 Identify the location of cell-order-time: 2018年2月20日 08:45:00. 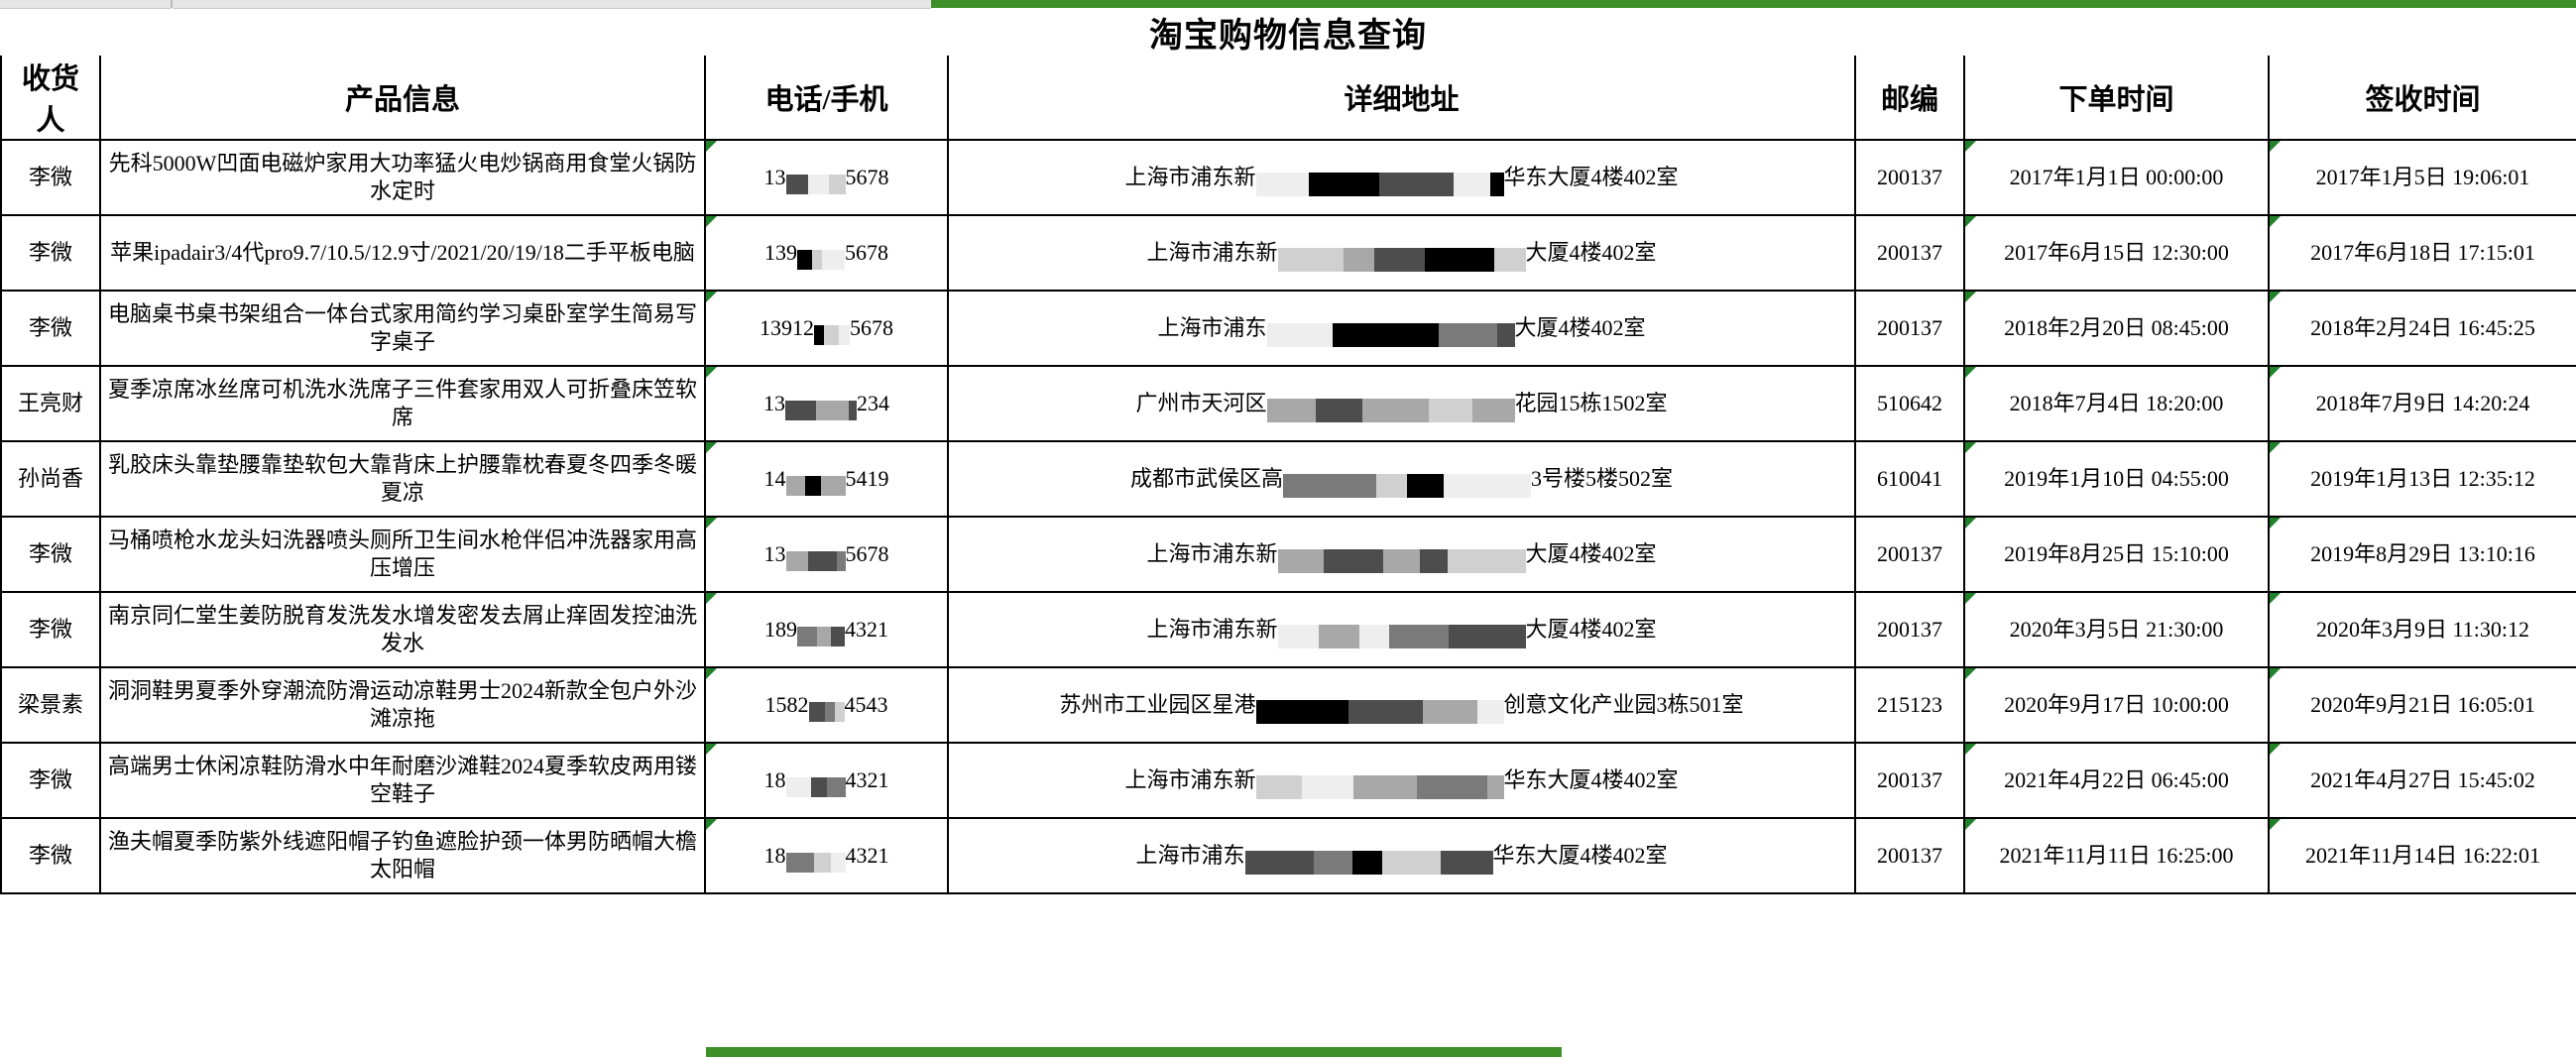
(2116, 328).